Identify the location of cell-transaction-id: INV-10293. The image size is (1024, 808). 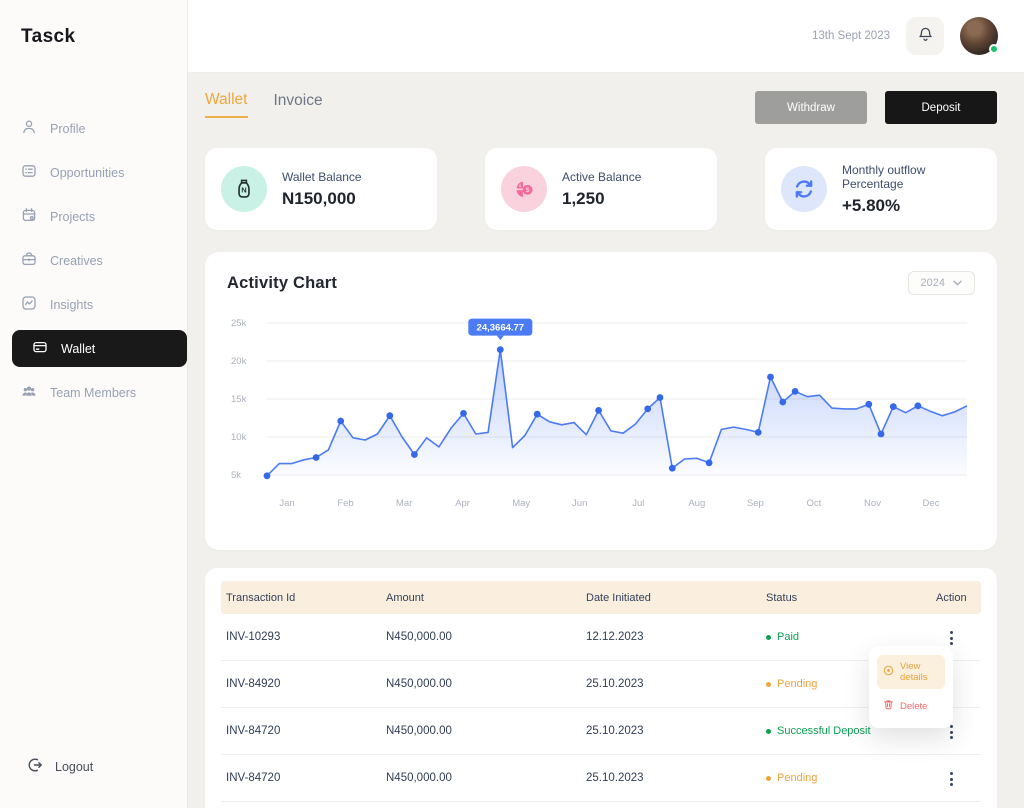
(253, 637).